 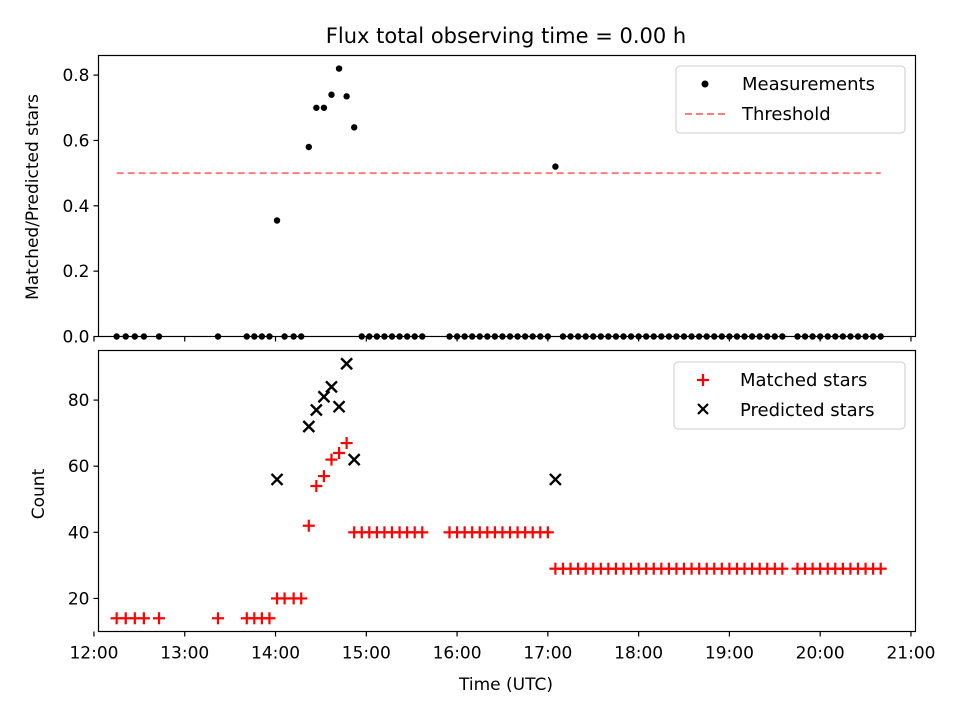 I want to click on top-legend-box, so click(x=790, y=99).